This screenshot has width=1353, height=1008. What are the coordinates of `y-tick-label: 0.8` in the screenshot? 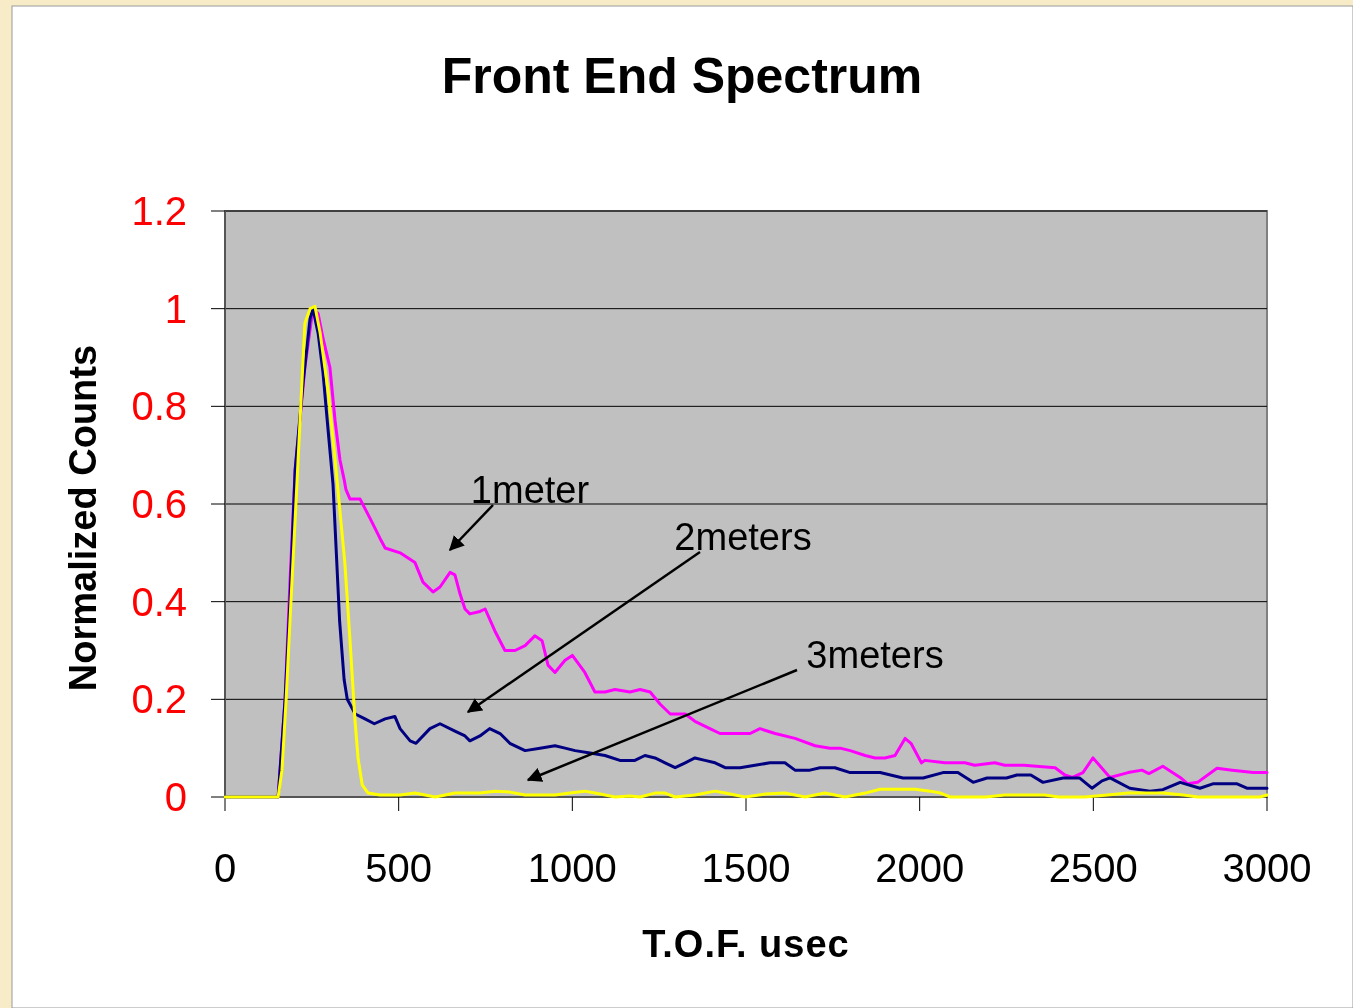 It's located at (159, 406).